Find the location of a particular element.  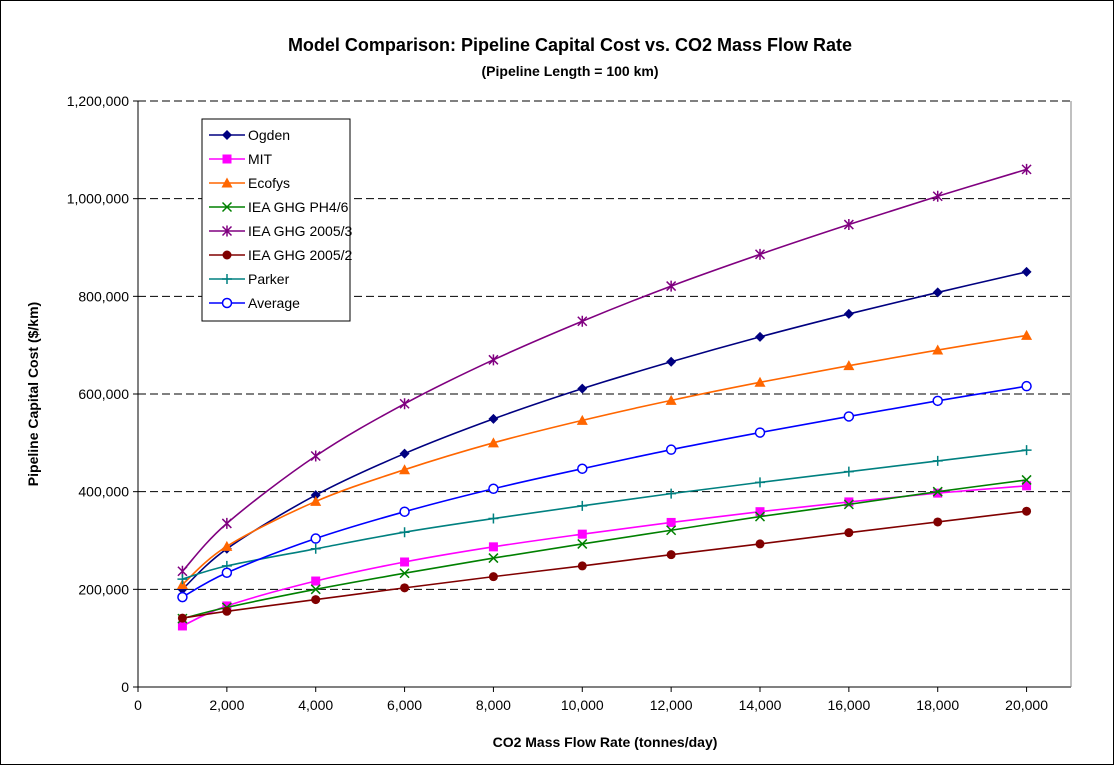

chart-subtitle: (Pipeline Length = 100 km) is located at coordinates (570, 71).